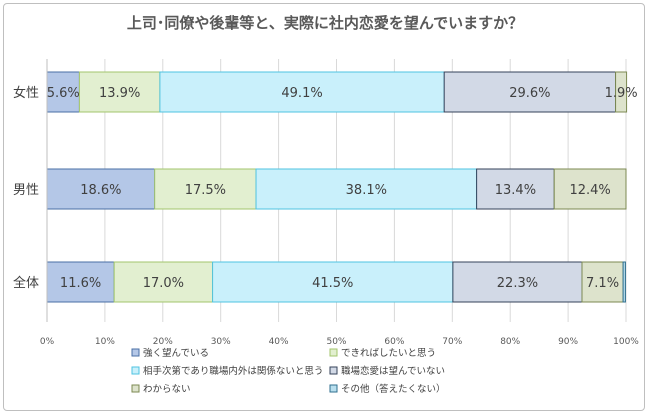 This screenshot has height=416, width=650. What do you see at coordinates (336, 342) in the screenshot?
I see `x-tick-label: 50%` at bounding box center [336, 342].